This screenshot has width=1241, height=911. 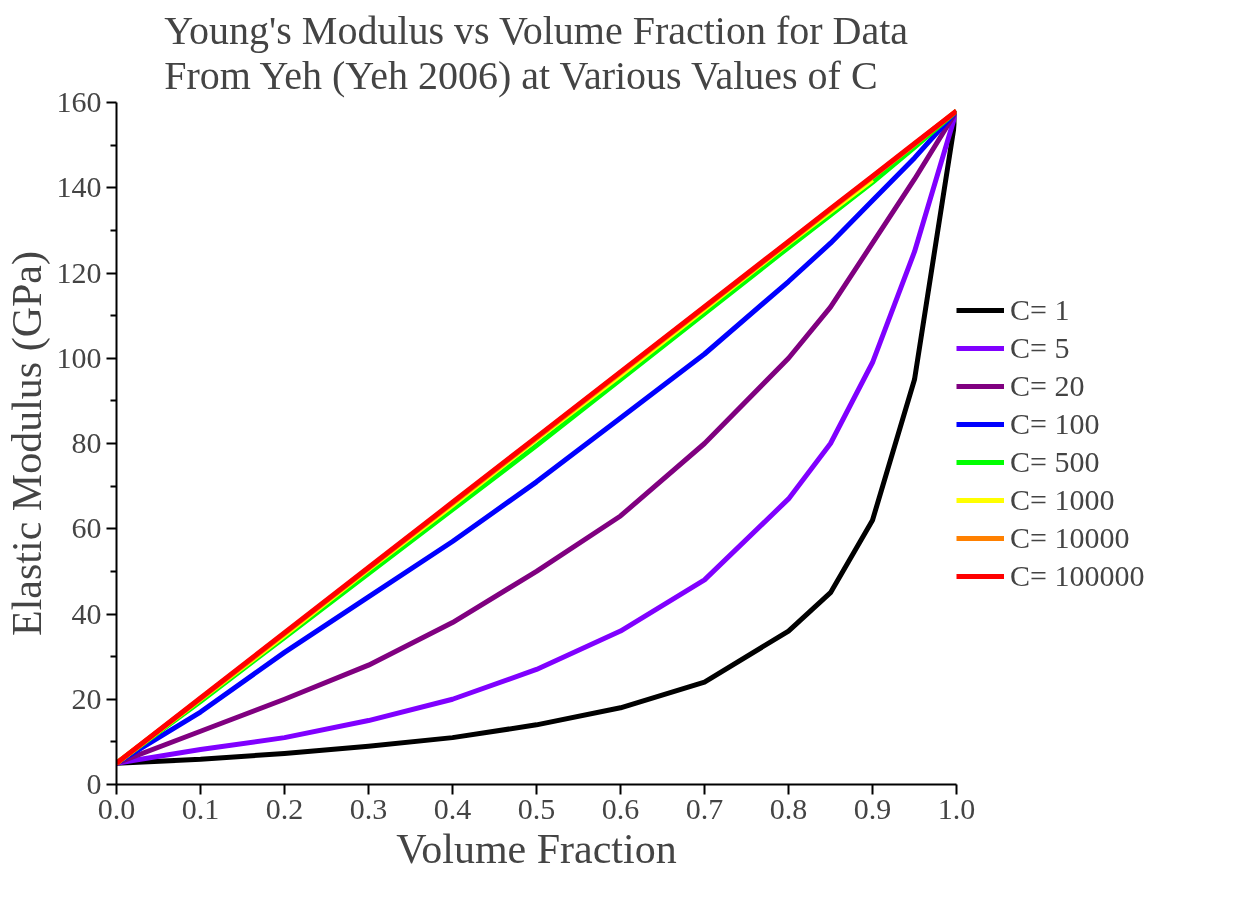 I want to click on x-tick-label: 0.3, so click(x=368, y=808).